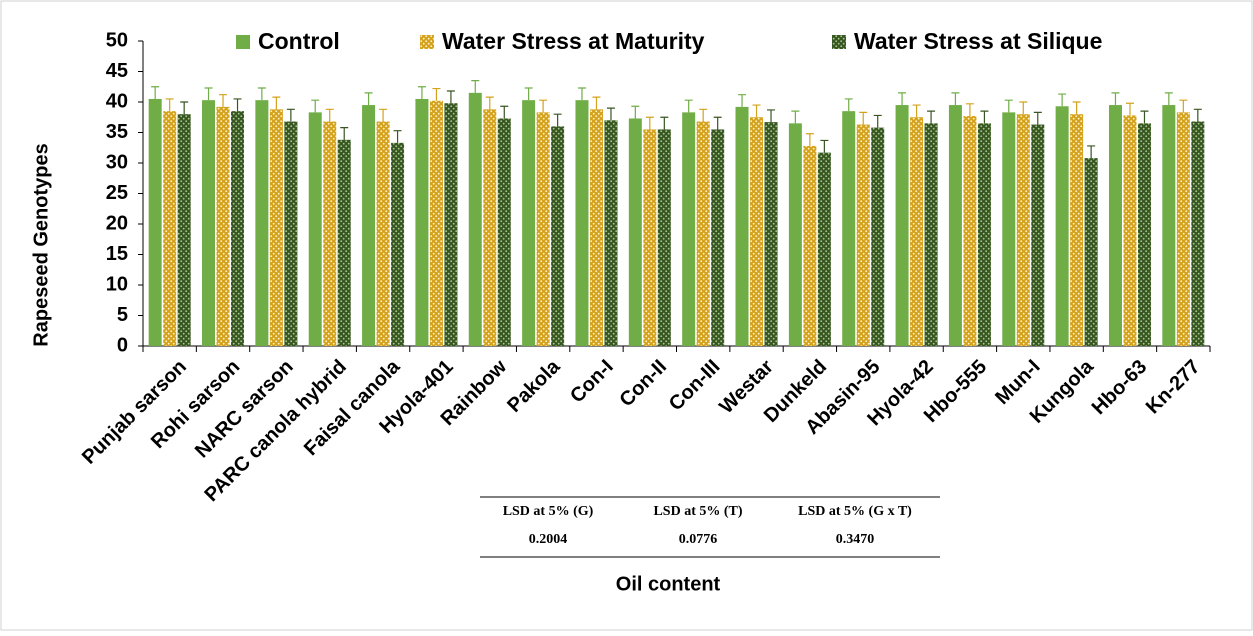  What do you see at coordinates (698, 539) in the screenshot?
I see `table-value: 0.0776` at bounding box center [698, 539].